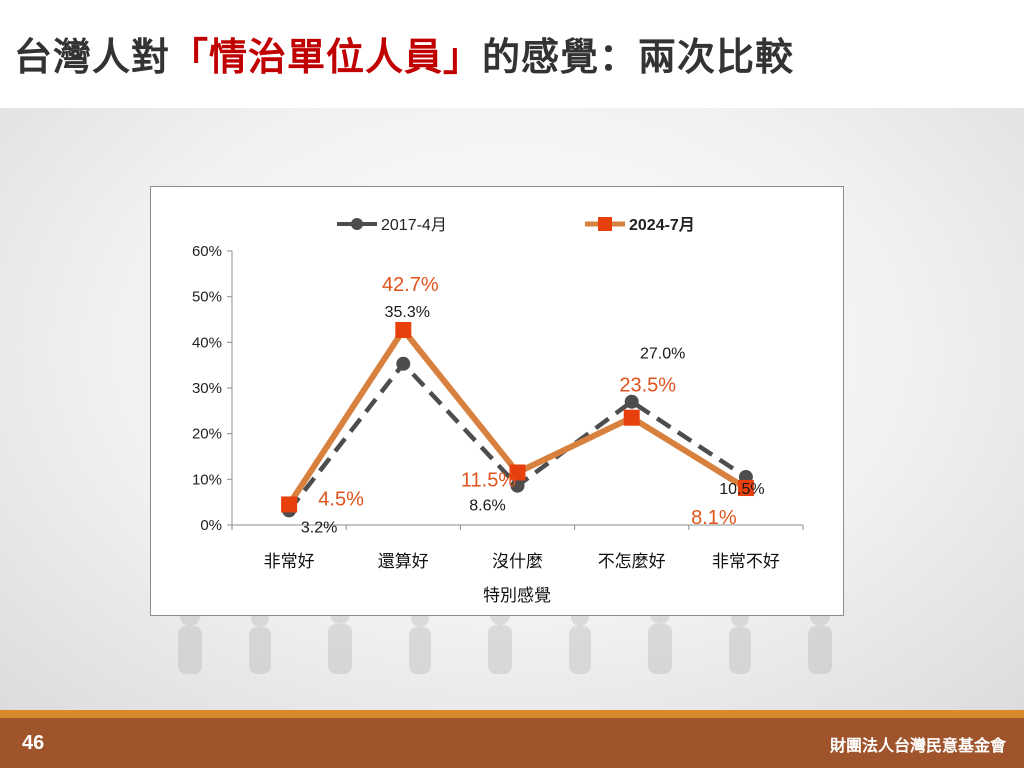 This screenshot has width=1024, height=768. What do you see at coordinates (207, 388) in the screenshot?
I see `y-tick-label: 30%` at bounding box center [207, 388].